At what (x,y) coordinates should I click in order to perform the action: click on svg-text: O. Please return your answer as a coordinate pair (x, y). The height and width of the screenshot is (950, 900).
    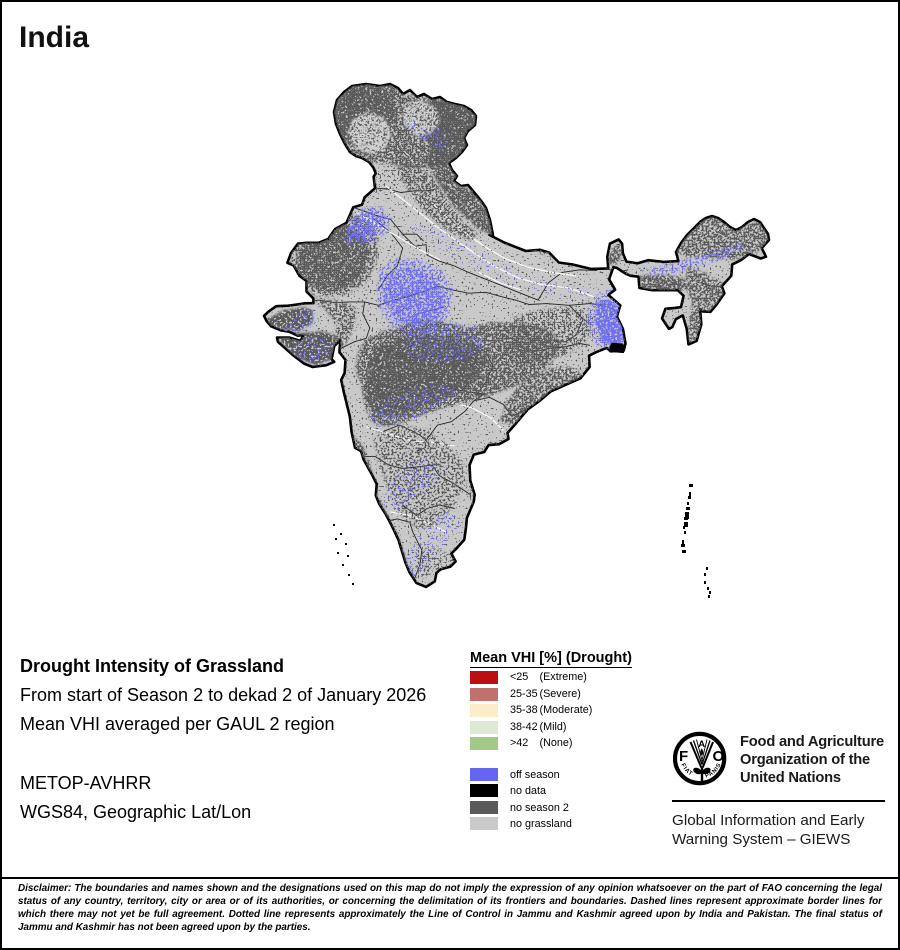
    Looking at the image, I should click on (719, 756).